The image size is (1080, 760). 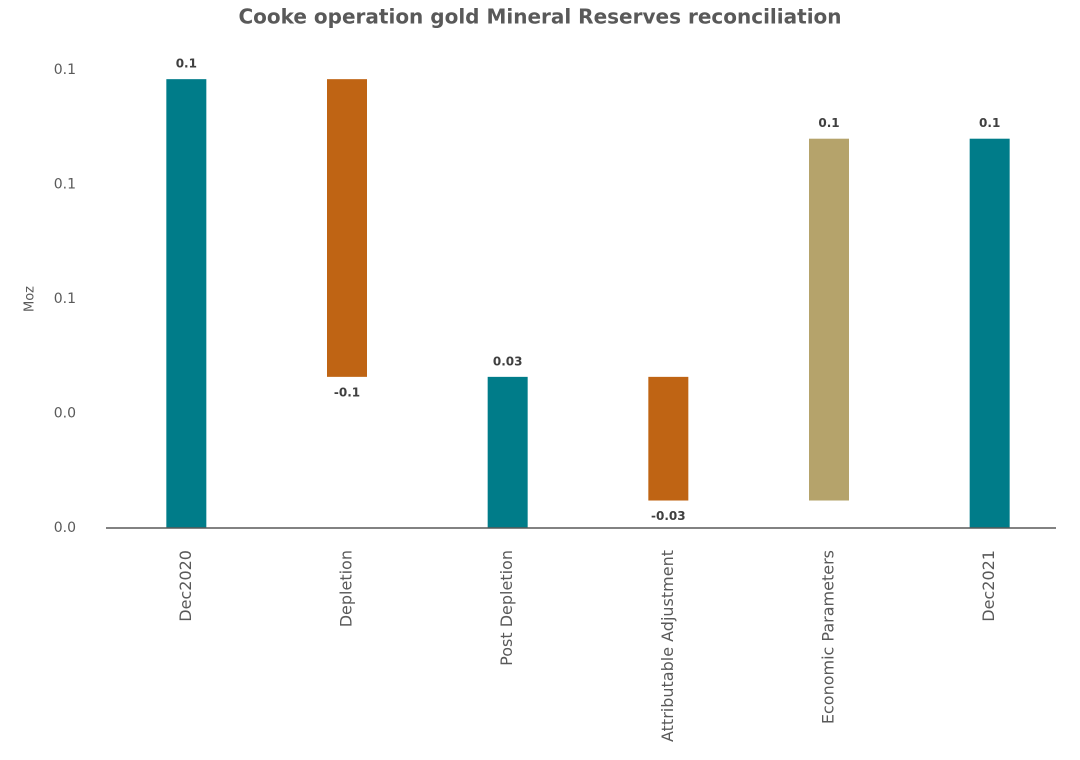 I want to click on x-tick-label: Post Depletion, so click(x=506, y=608).